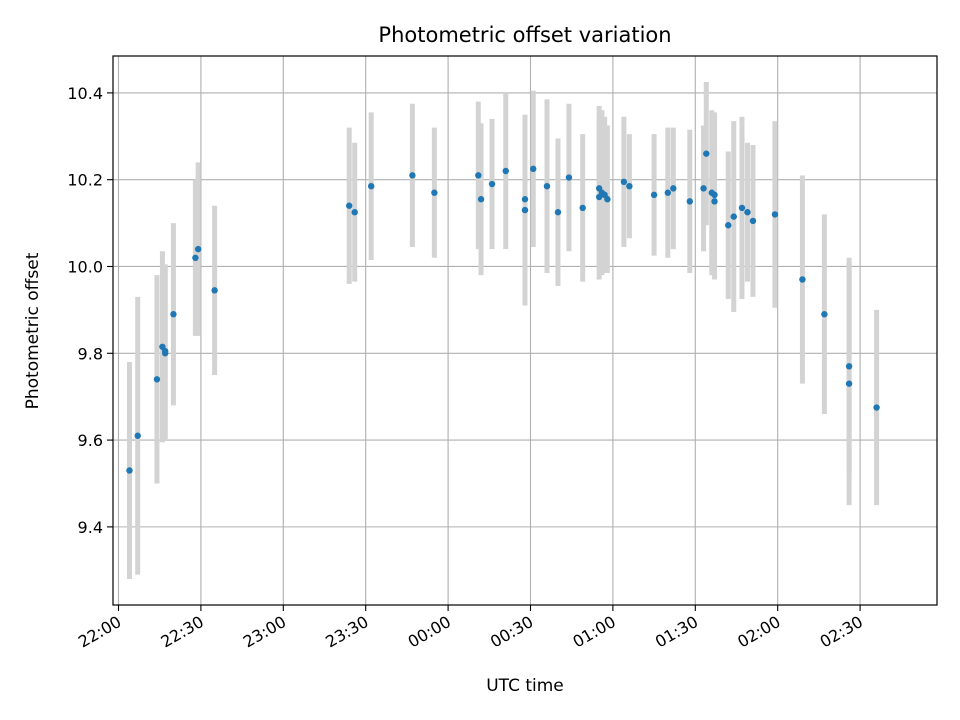 The width and height of the screenshot is (960, 720). Describe the element at coordinates (90, 310) in the screenshot. I see `y-axis-ticks: 9.4 9.6 9.8 10.0 10.2 10.4` at that location.